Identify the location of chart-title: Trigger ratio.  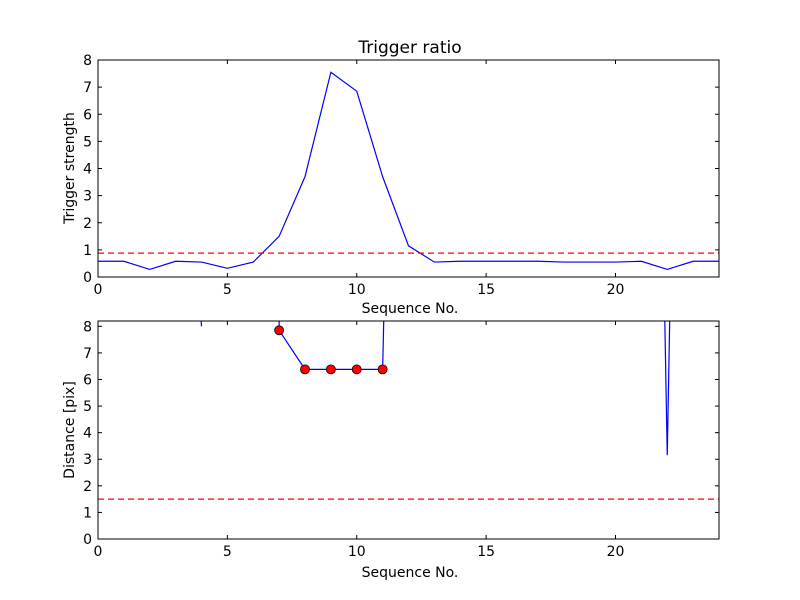
(409, 48).